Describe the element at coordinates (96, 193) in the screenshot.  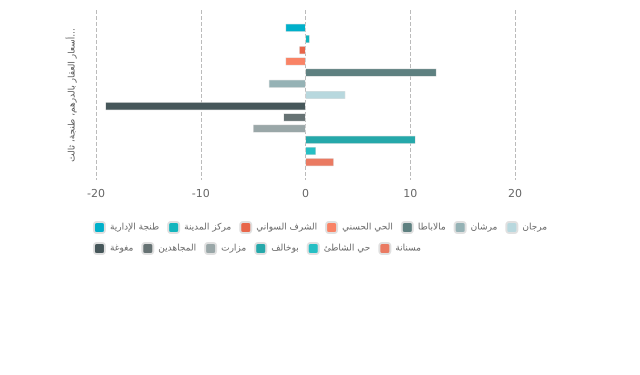
I see `x-tick-label: -20` at that location.